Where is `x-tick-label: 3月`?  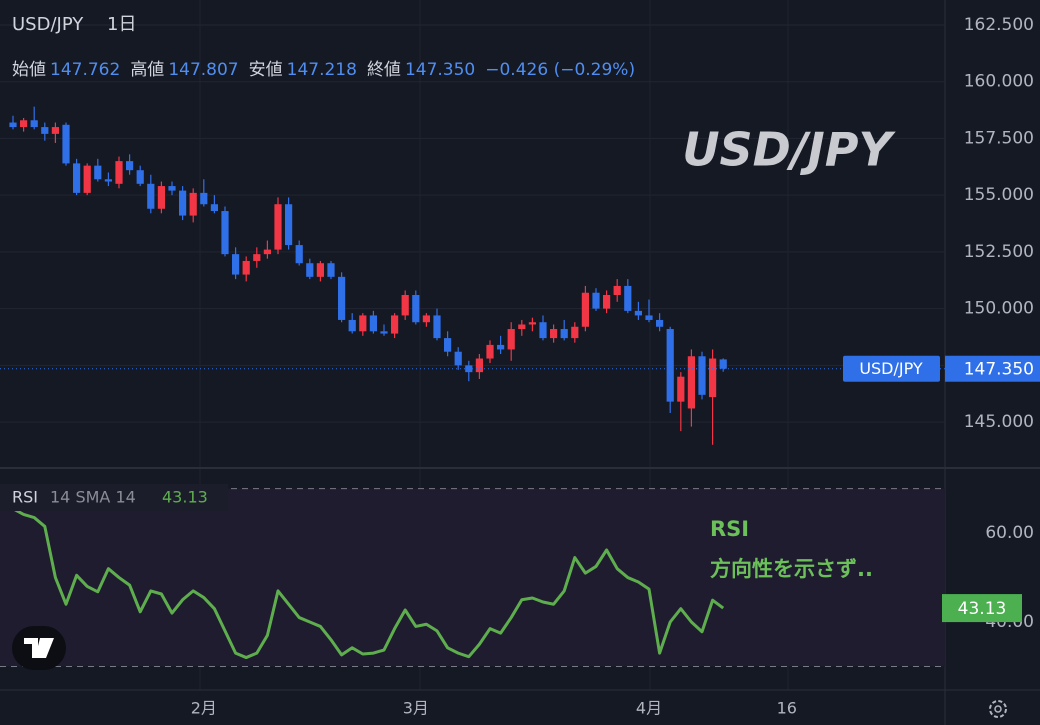 x-tick-label: 3月 is located at coordinates (416, 708).